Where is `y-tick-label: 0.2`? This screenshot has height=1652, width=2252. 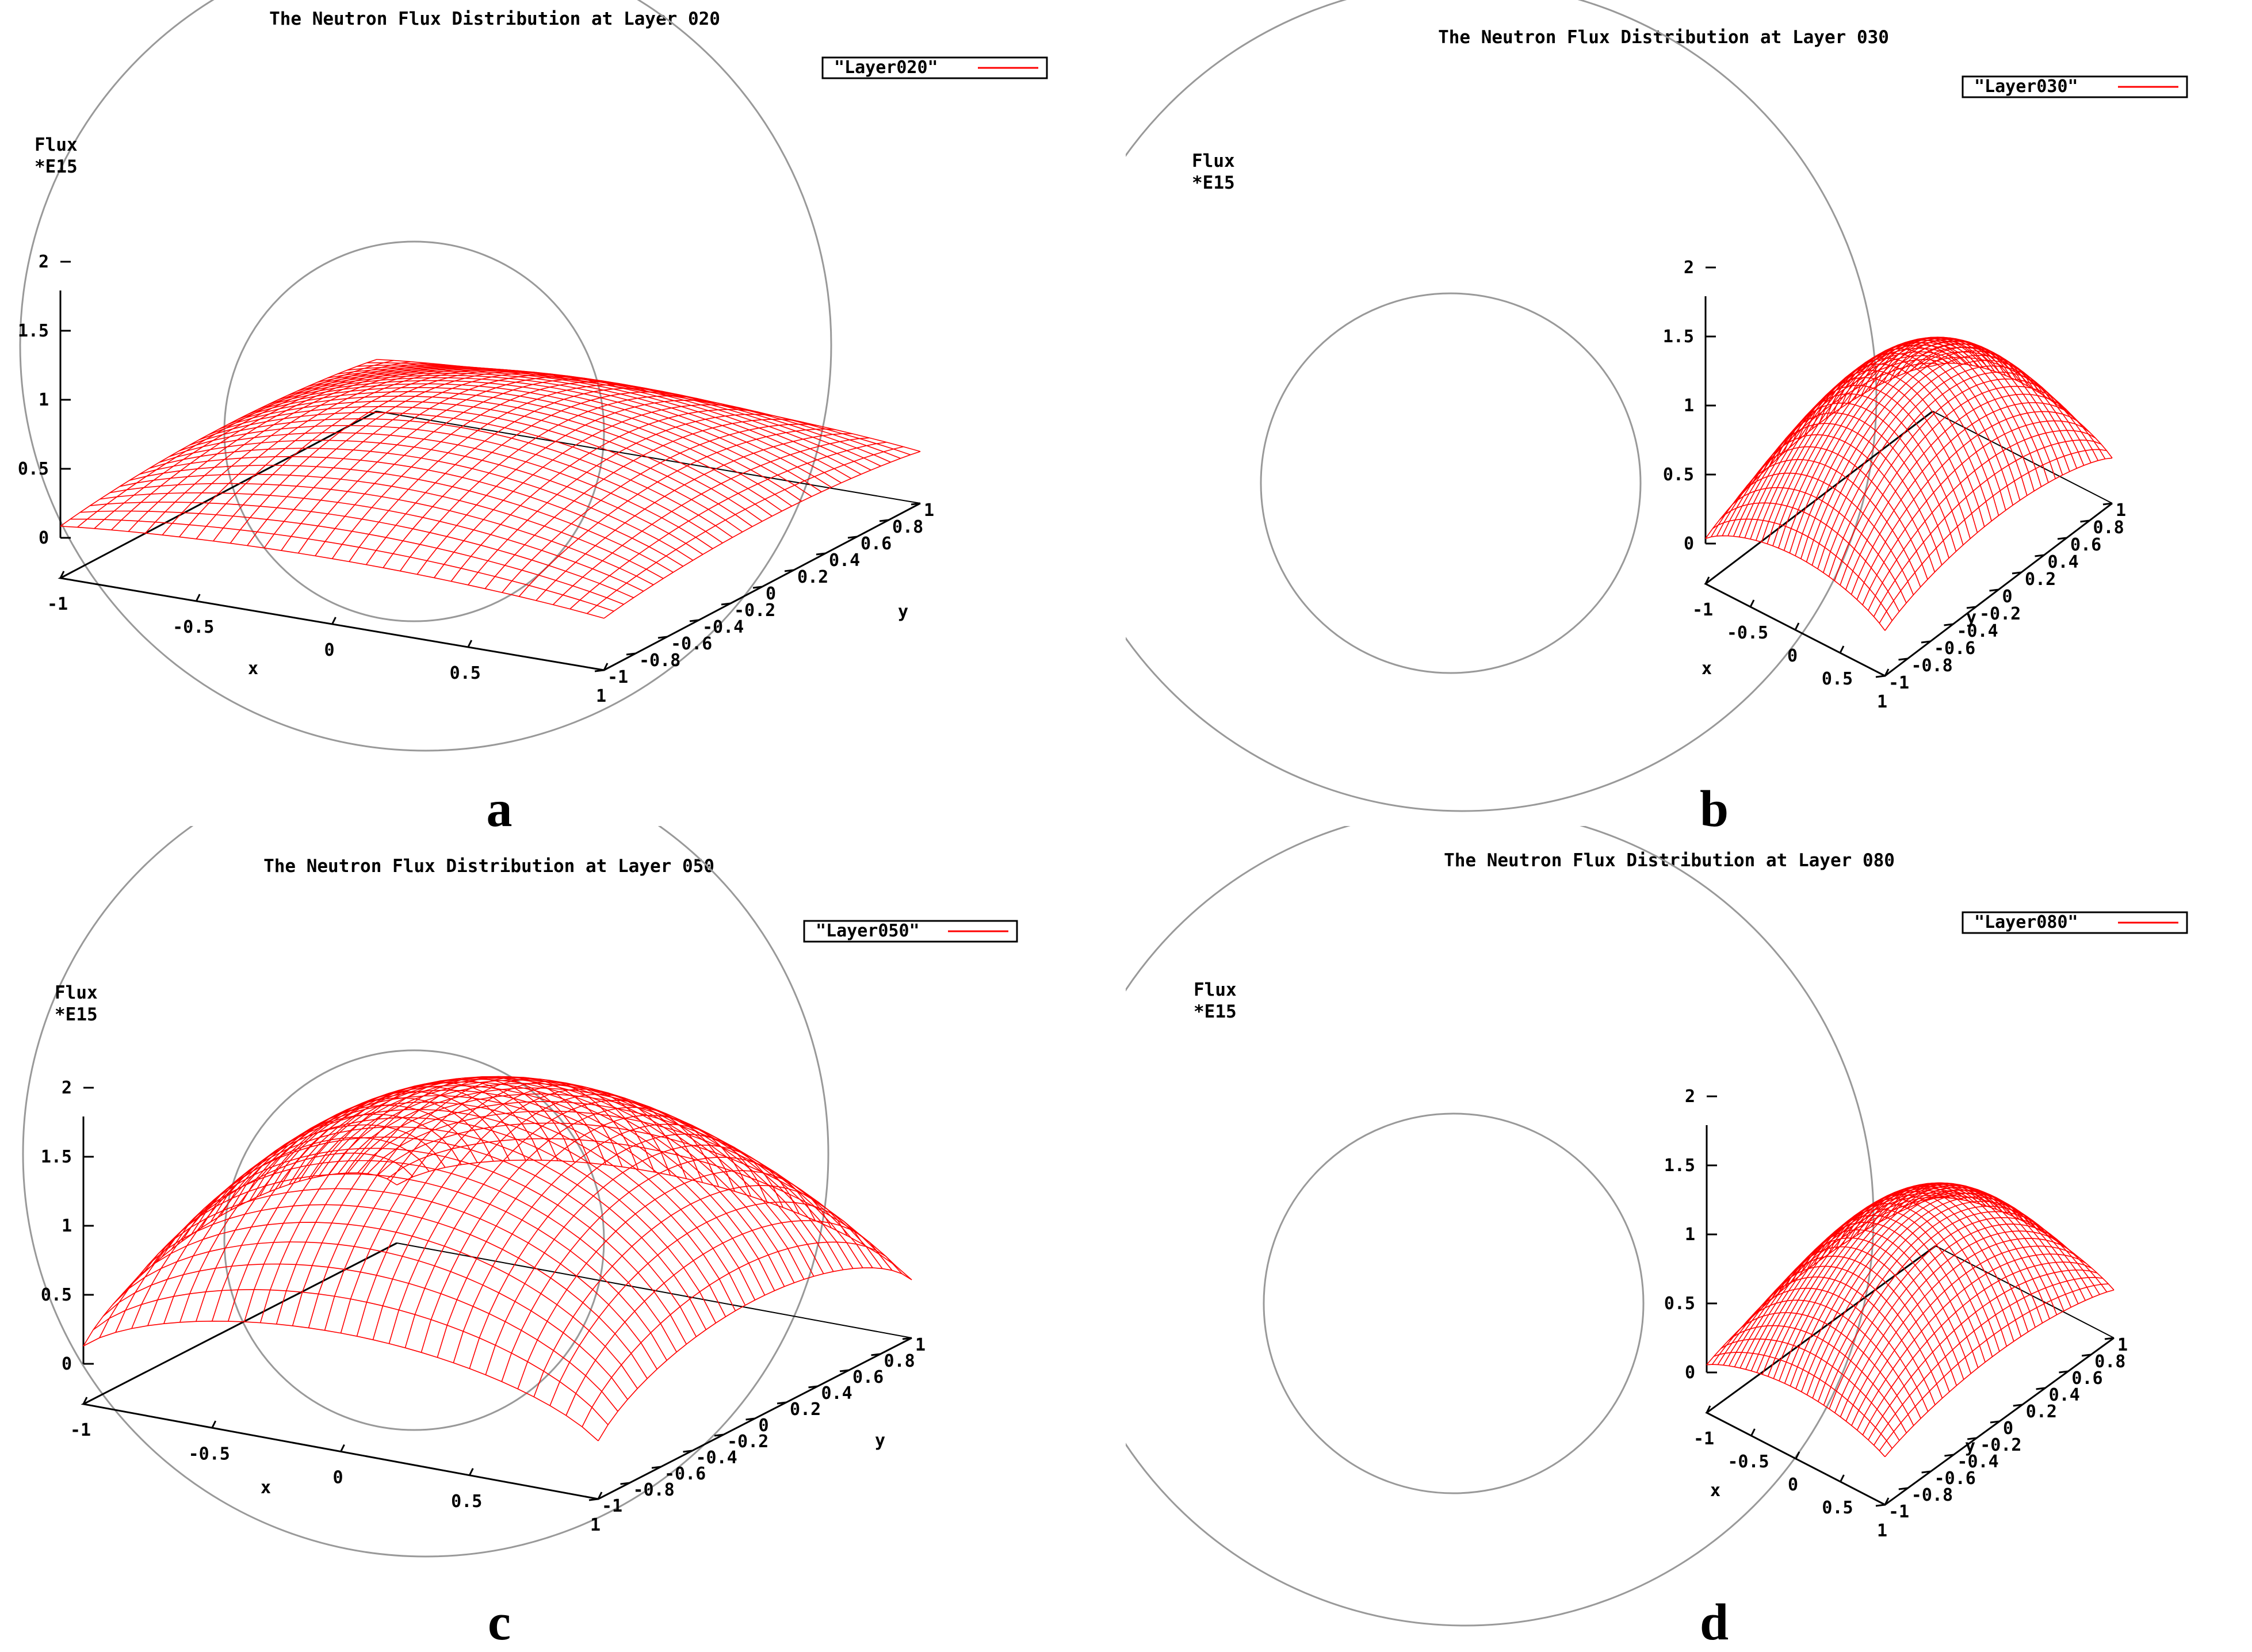 y-tick-label: 0.2 is located at coordinates (2041, 1412).